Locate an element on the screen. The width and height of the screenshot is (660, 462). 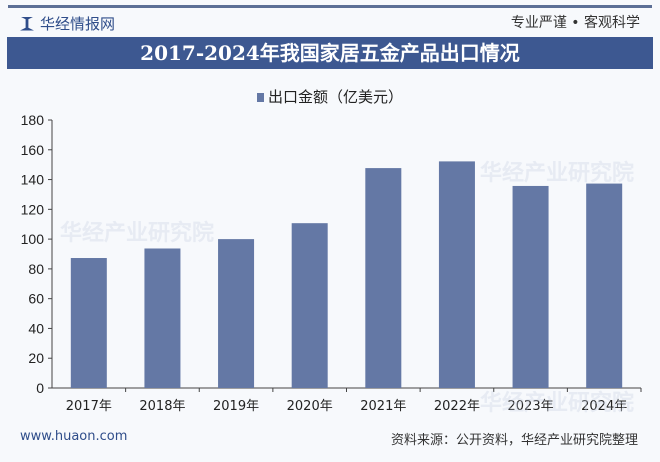
x-tick-label: 2020年 is located at coordinates (310, 406).